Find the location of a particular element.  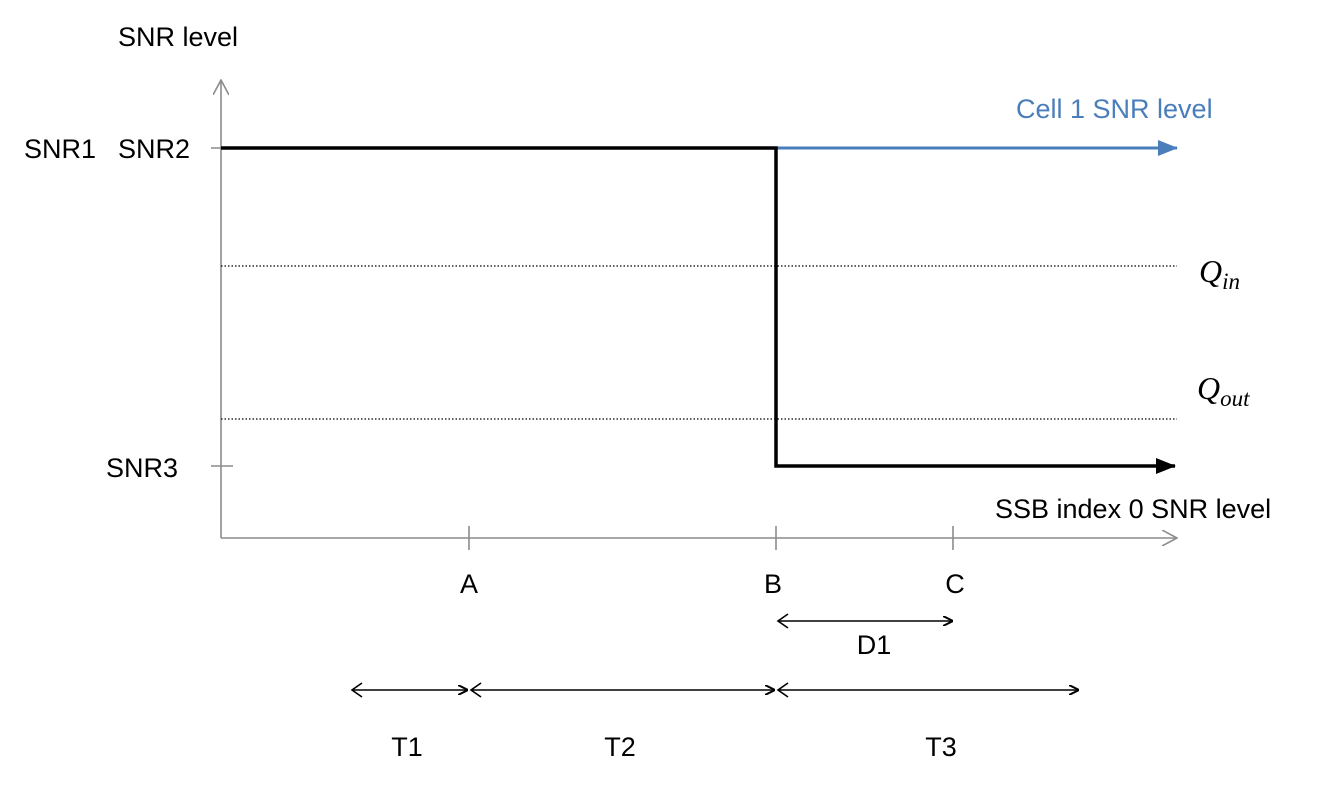

ssb0-series-label: SSB index 0 SNR level is located at coordinates (1133, 509).